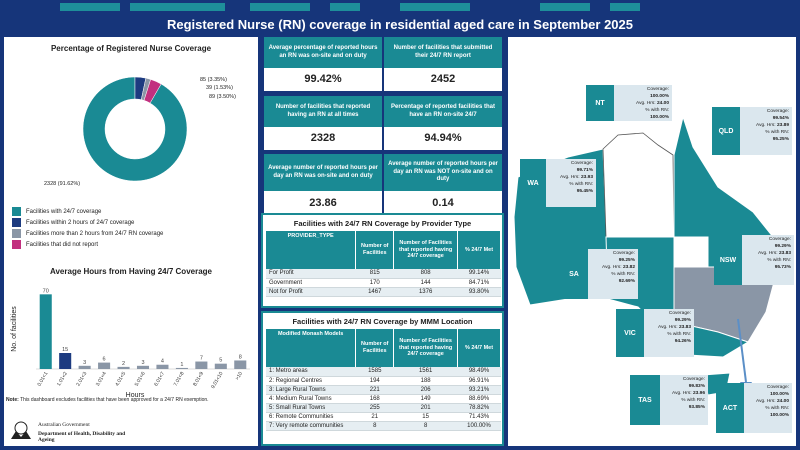  I want to click on donut-title: Percentage of Registered Nurse Coverage, so click(131, 48).